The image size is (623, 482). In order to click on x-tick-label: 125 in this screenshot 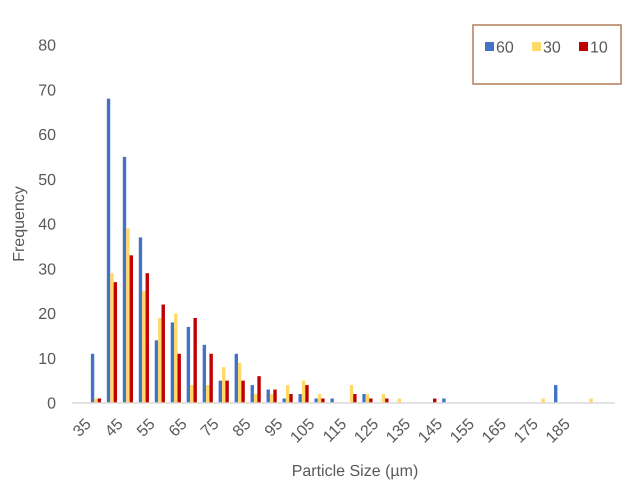, I will do `click(366, 431)`.